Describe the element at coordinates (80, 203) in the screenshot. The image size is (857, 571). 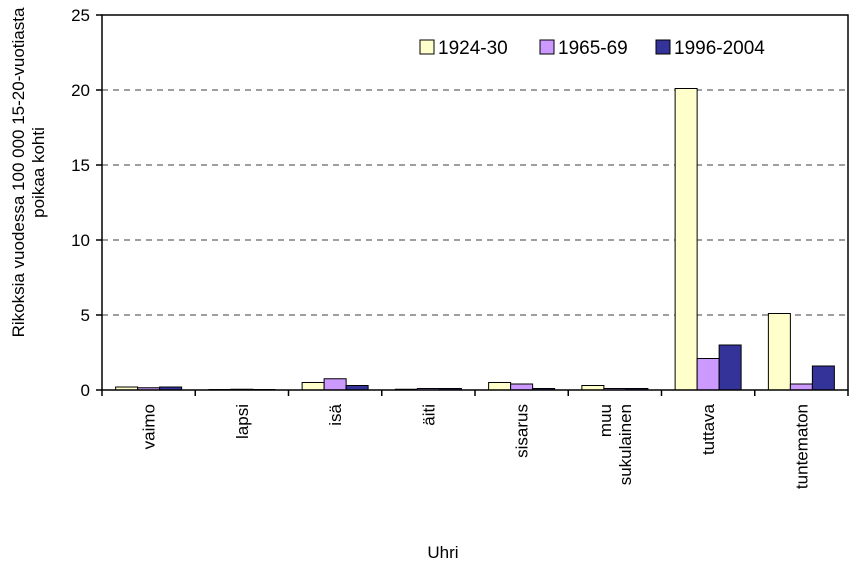
I see `y-tick-labels: 0 5 10 15 20 25` at that location.